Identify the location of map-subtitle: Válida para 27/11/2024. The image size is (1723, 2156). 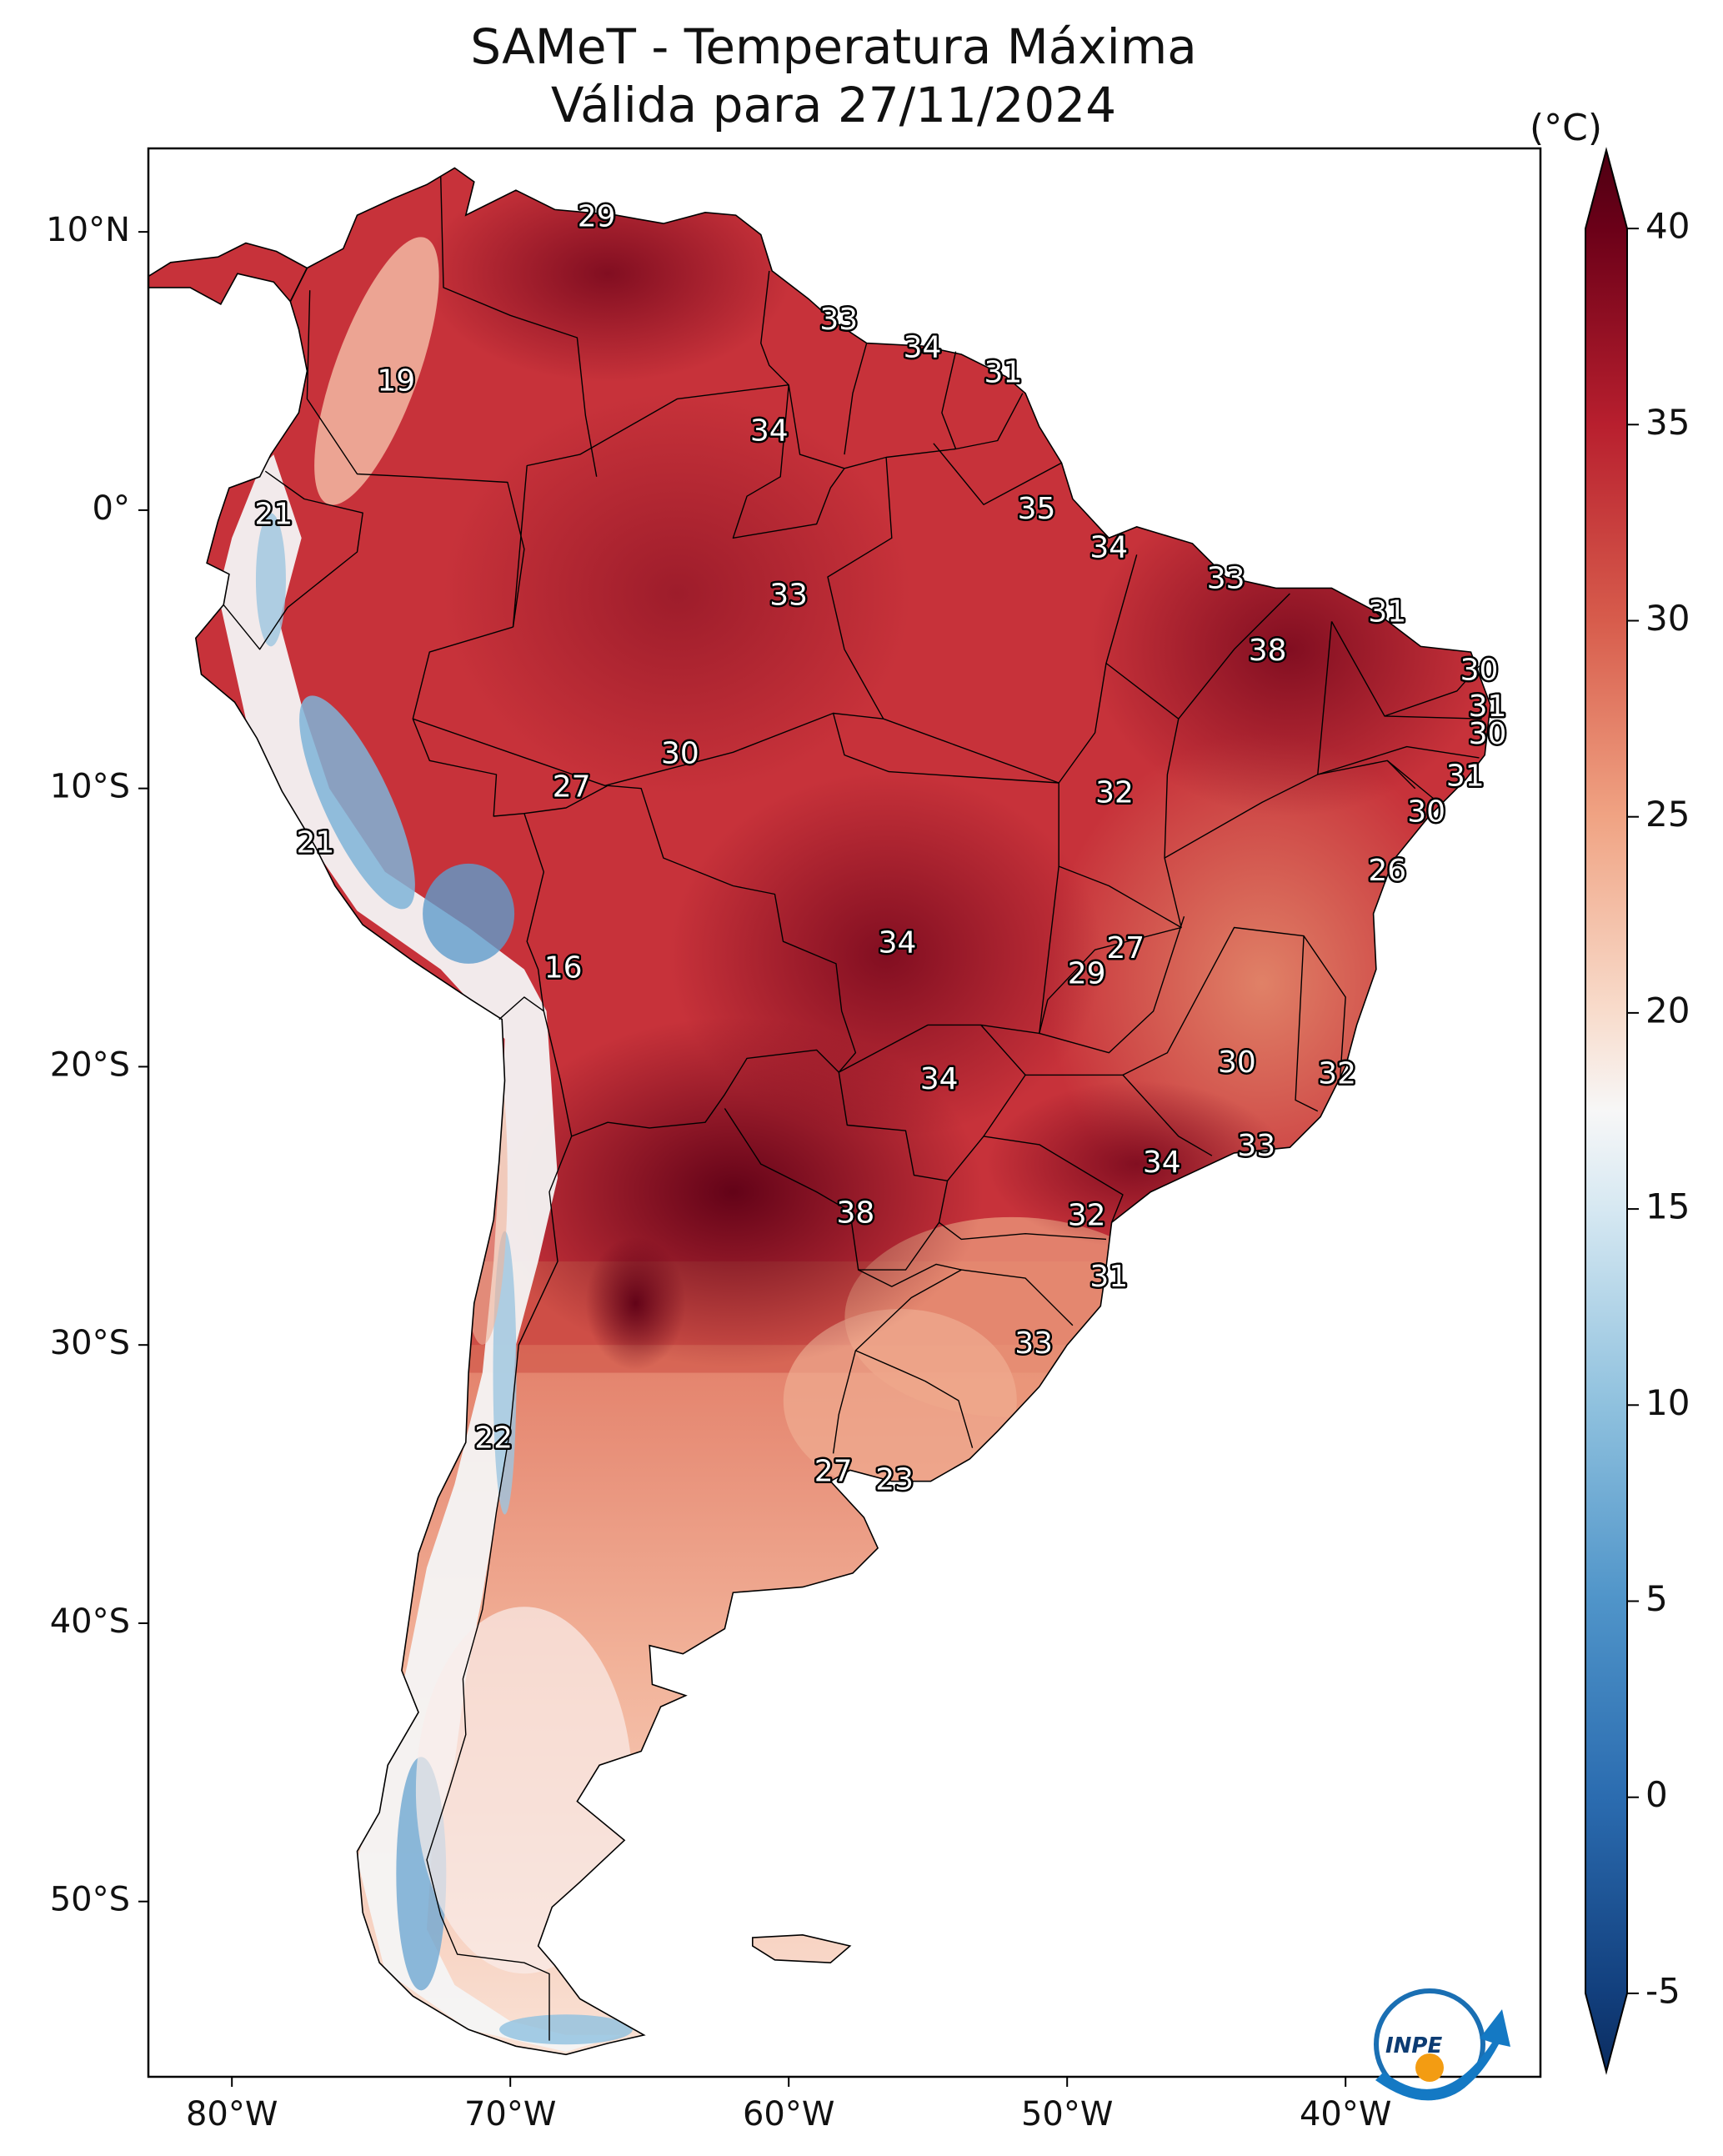
(834, 105).